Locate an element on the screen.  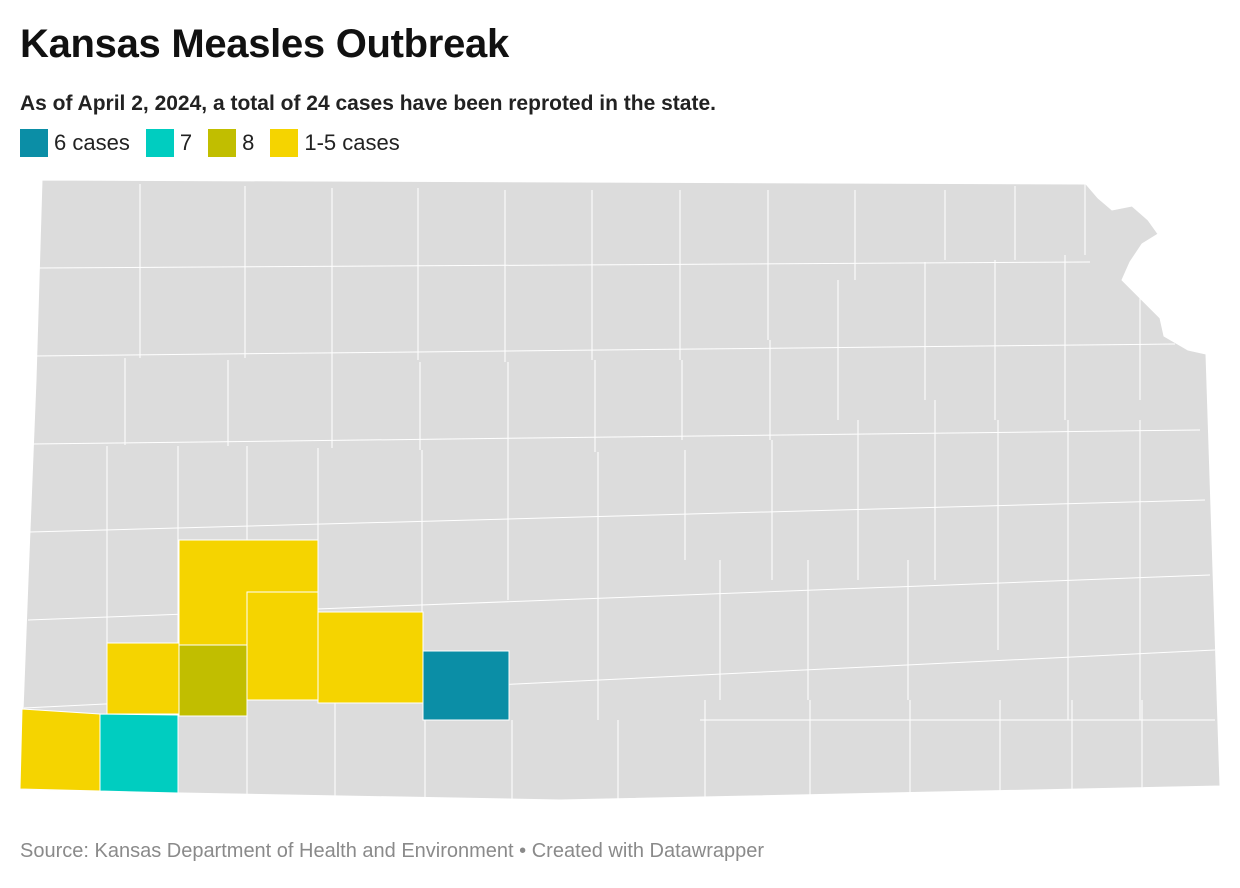
highlighted-counties is located at coordinates (264, 666).